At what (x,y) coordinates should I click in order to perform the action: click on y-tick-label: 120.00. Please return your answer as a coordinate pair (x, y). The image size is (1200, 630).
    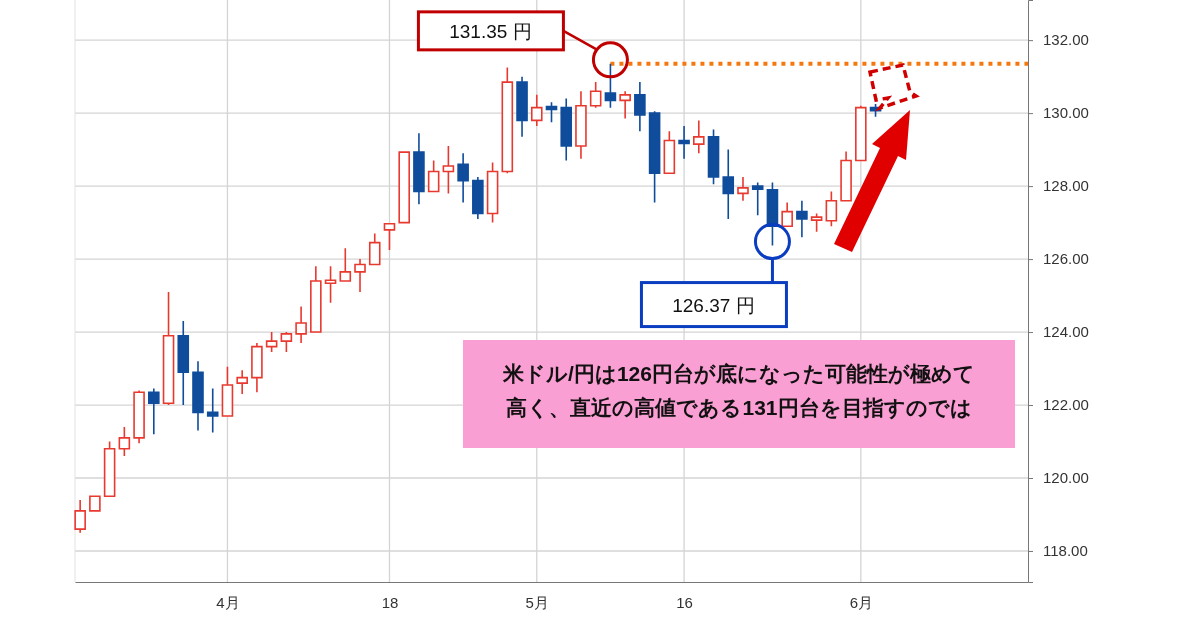
    Looking at the image, I should click on (1066, 478).